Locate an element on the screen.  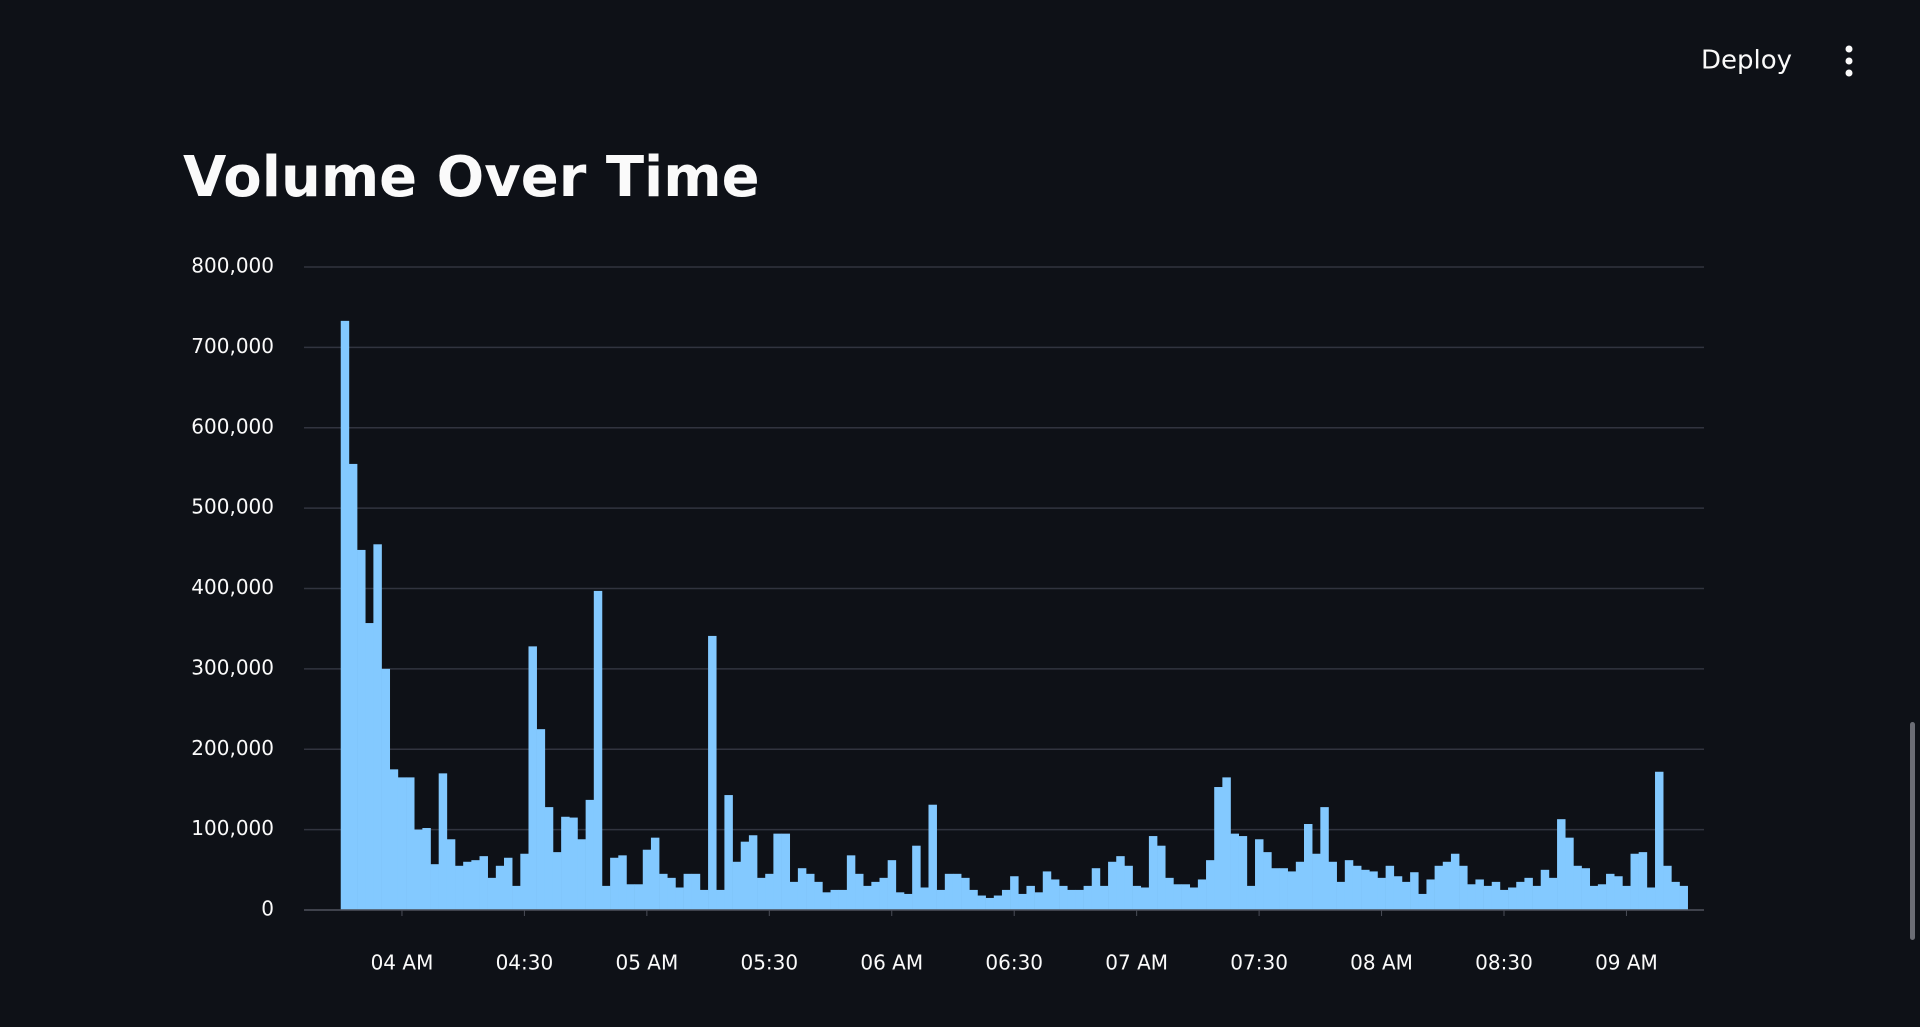
y-tick-label: 500,000 is located at coordinates (232, 507).